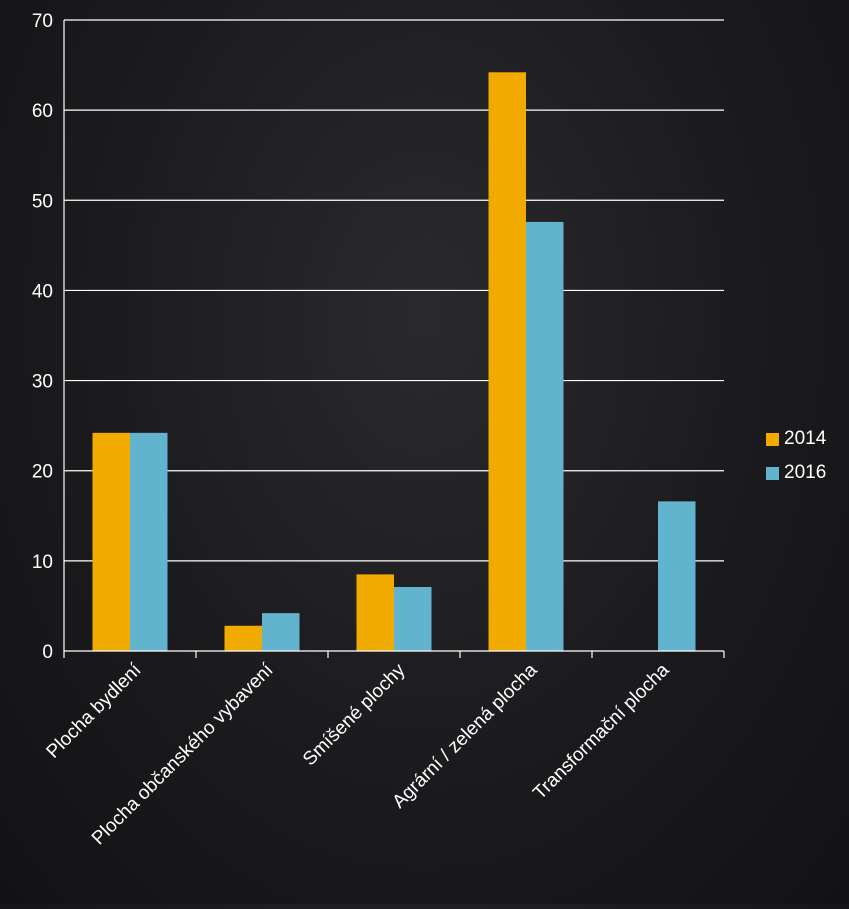 Image resolution: width=849 pixels, height=909 pixels. Describe the element at coordinates (47, 652) in the screenshot. I see `y-tick-label: 0` at that location.